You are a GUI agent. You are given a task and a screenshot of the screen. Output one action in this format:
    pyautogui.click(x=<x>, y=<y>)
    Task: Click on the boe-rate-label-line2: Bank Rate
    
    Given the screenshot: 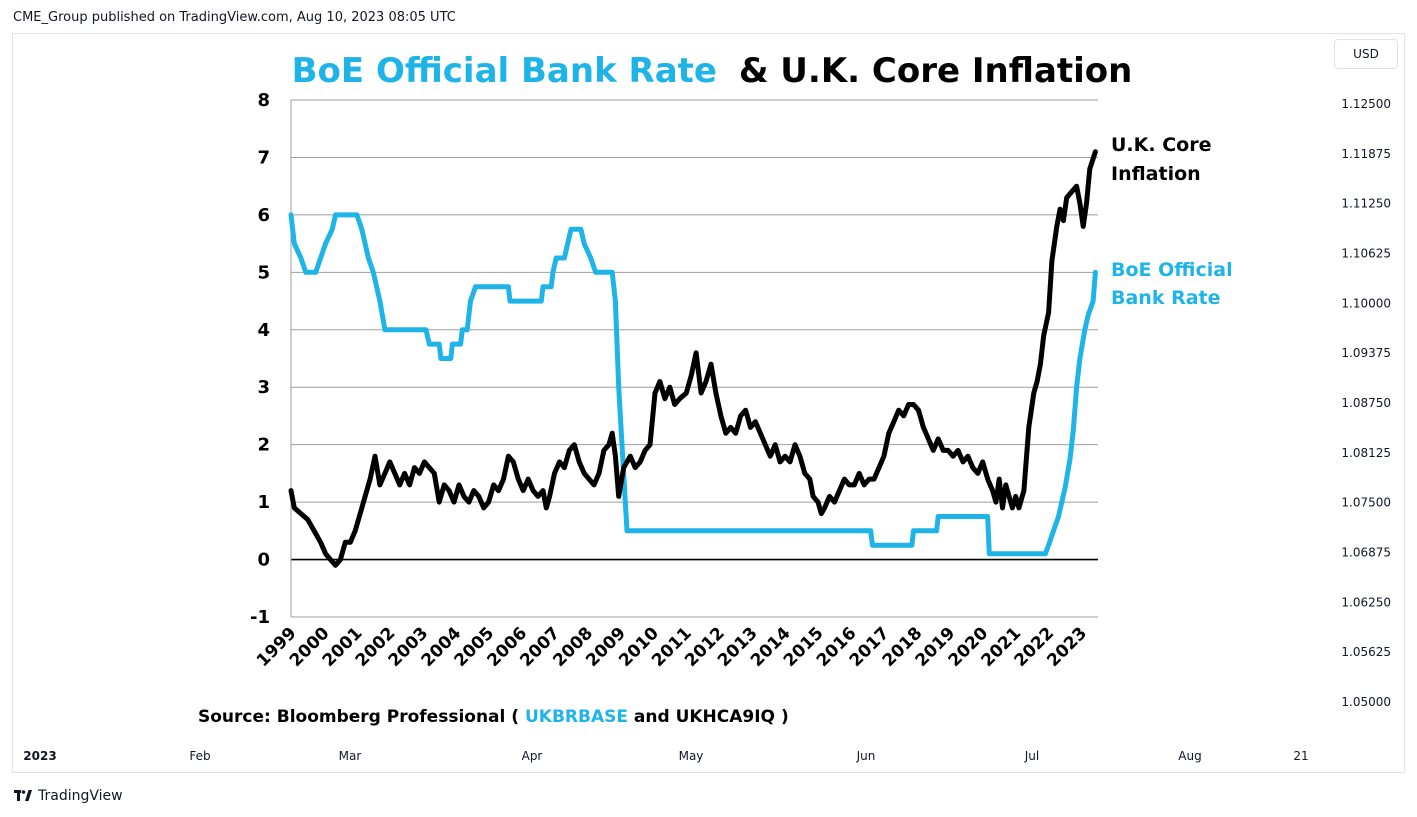 What is the action you would take?
    pyautogui.click(x=1166, y=298)
    